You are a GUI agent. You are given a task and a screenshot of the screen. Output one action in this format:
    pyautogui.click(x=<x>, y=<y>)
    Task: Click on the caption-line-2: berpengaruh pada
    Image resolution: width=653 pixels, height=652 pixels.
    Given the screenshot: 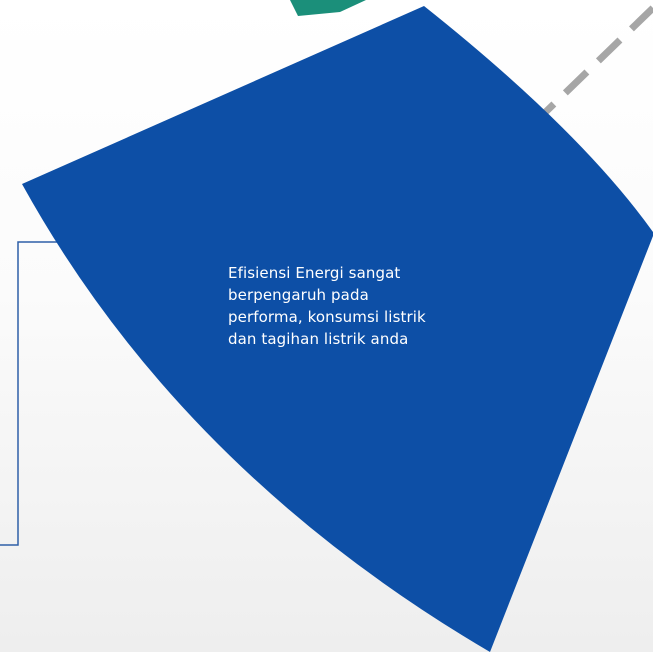 What is the action you would take?
    pyautogui.click(x=298, y=295)
    